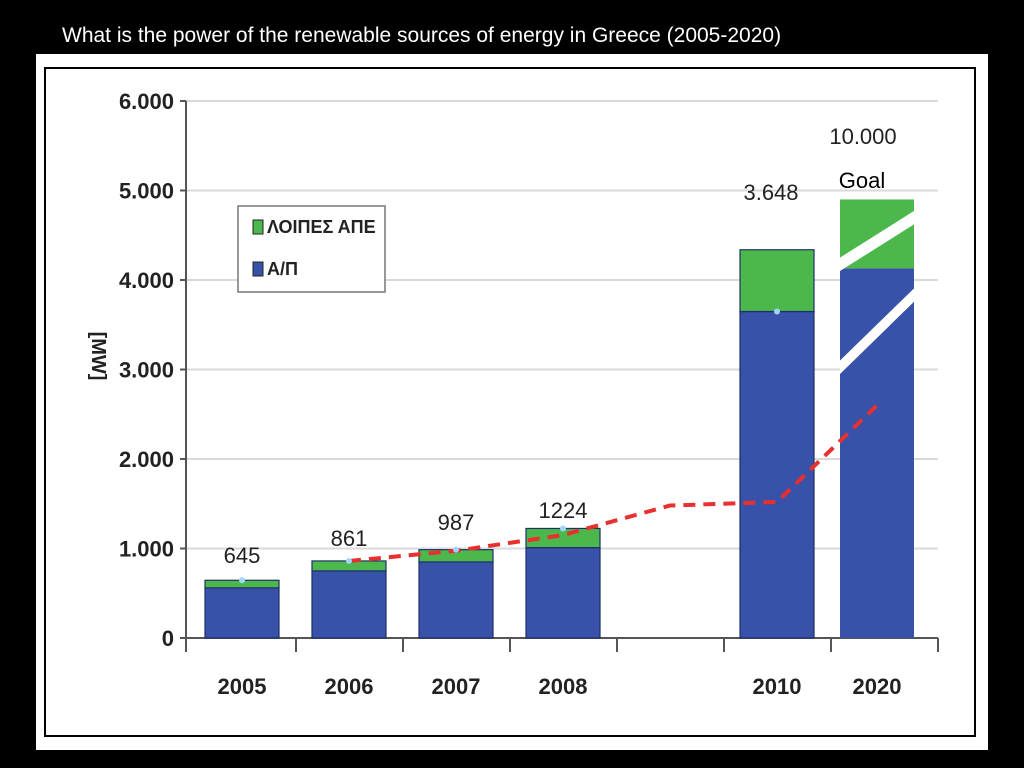 The image size is (1024, 768). Describe the element at coordinates (242, 686) in the screenshot. I see `x-tick-label: 2005` at that location.